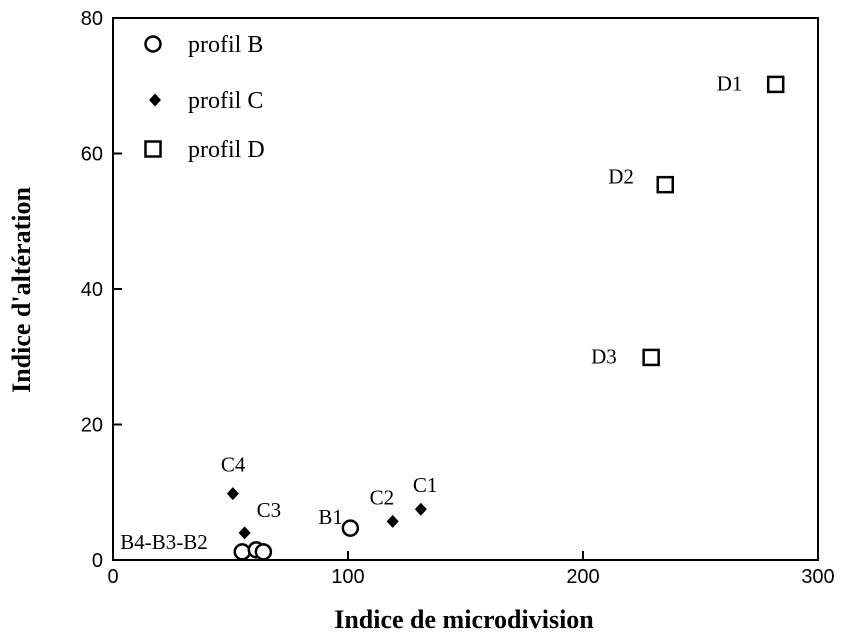  Describe the element at coordinates (382, 497) in the screenshot. I see `point-label-c2: C2` at that location.